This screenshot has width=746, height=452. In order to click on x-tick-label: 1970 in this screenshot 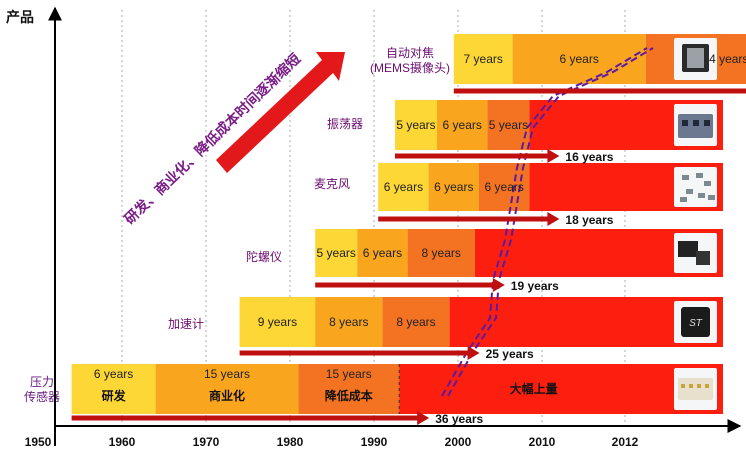, I will do `click(206, 442)`.